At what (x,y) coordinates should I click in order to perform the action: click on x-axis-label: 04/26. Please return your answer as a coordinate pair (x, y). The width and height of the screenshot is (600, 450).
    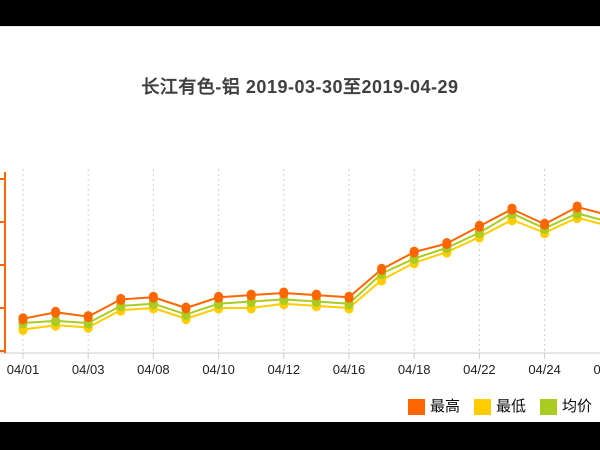
    Looking at the image, I should click on (597, 369).